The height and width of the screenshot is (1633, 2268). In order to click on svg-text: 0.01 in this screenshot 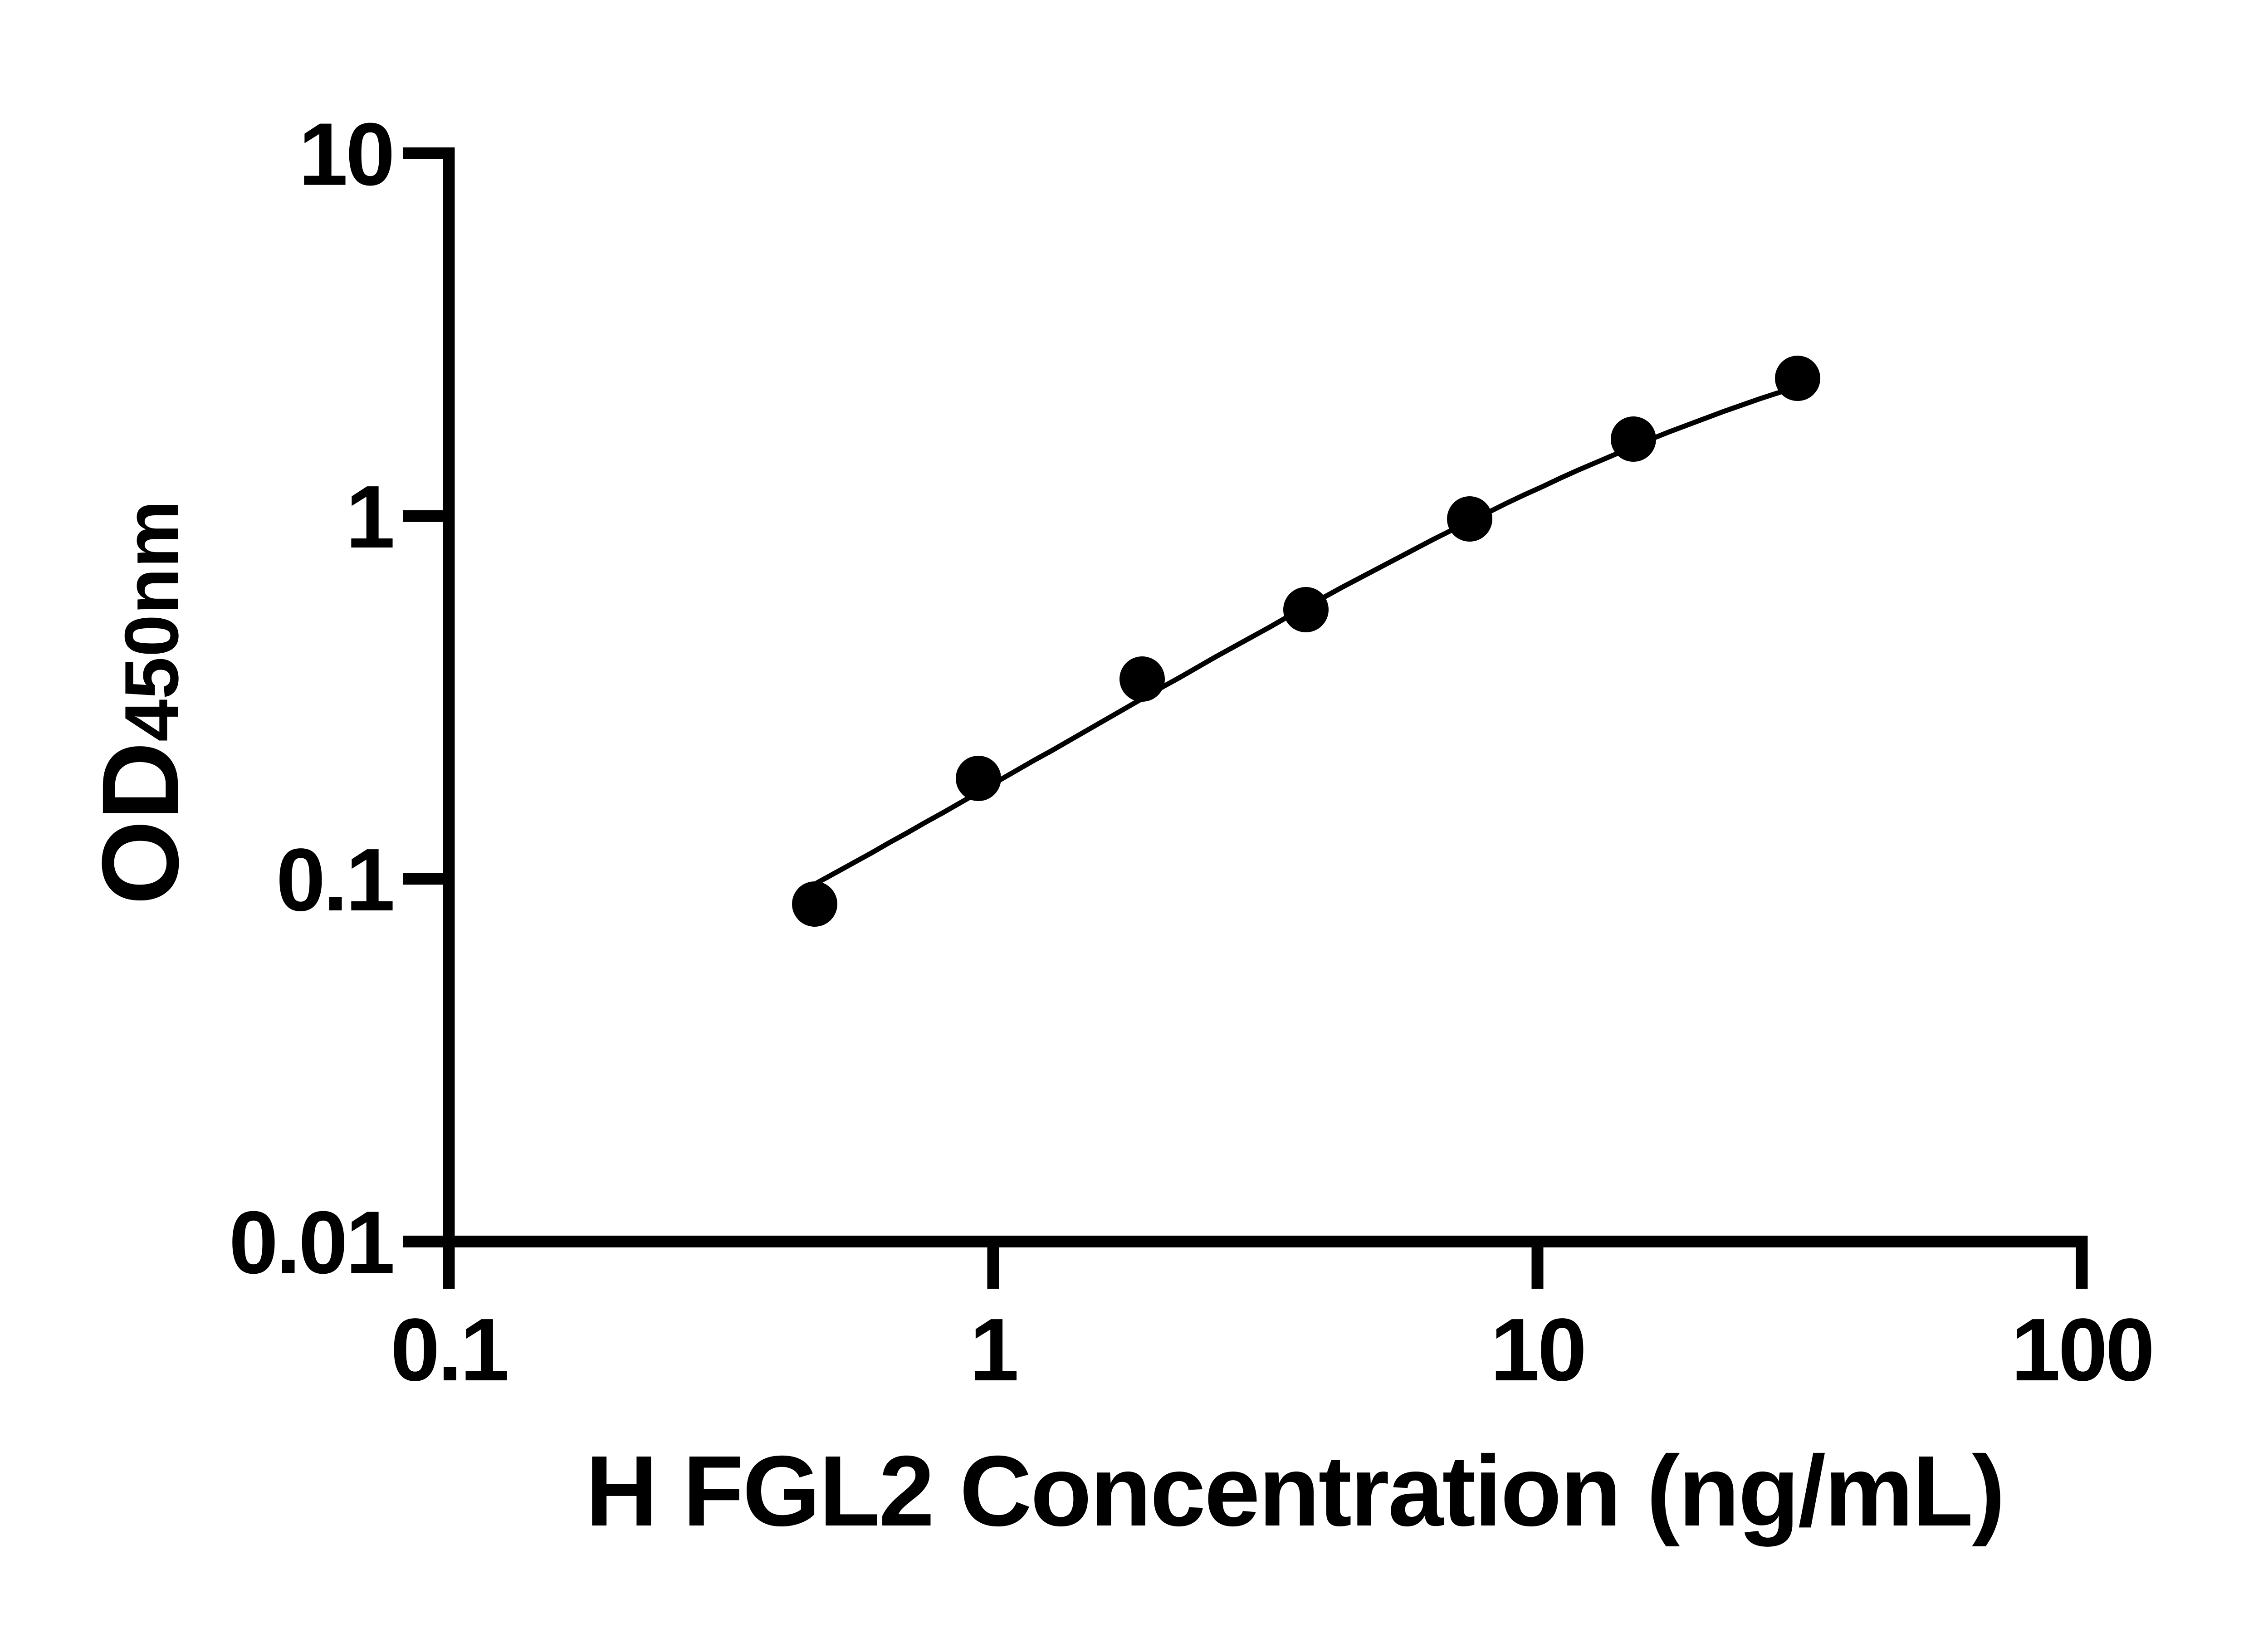, I will do `click(311, 1242)`.